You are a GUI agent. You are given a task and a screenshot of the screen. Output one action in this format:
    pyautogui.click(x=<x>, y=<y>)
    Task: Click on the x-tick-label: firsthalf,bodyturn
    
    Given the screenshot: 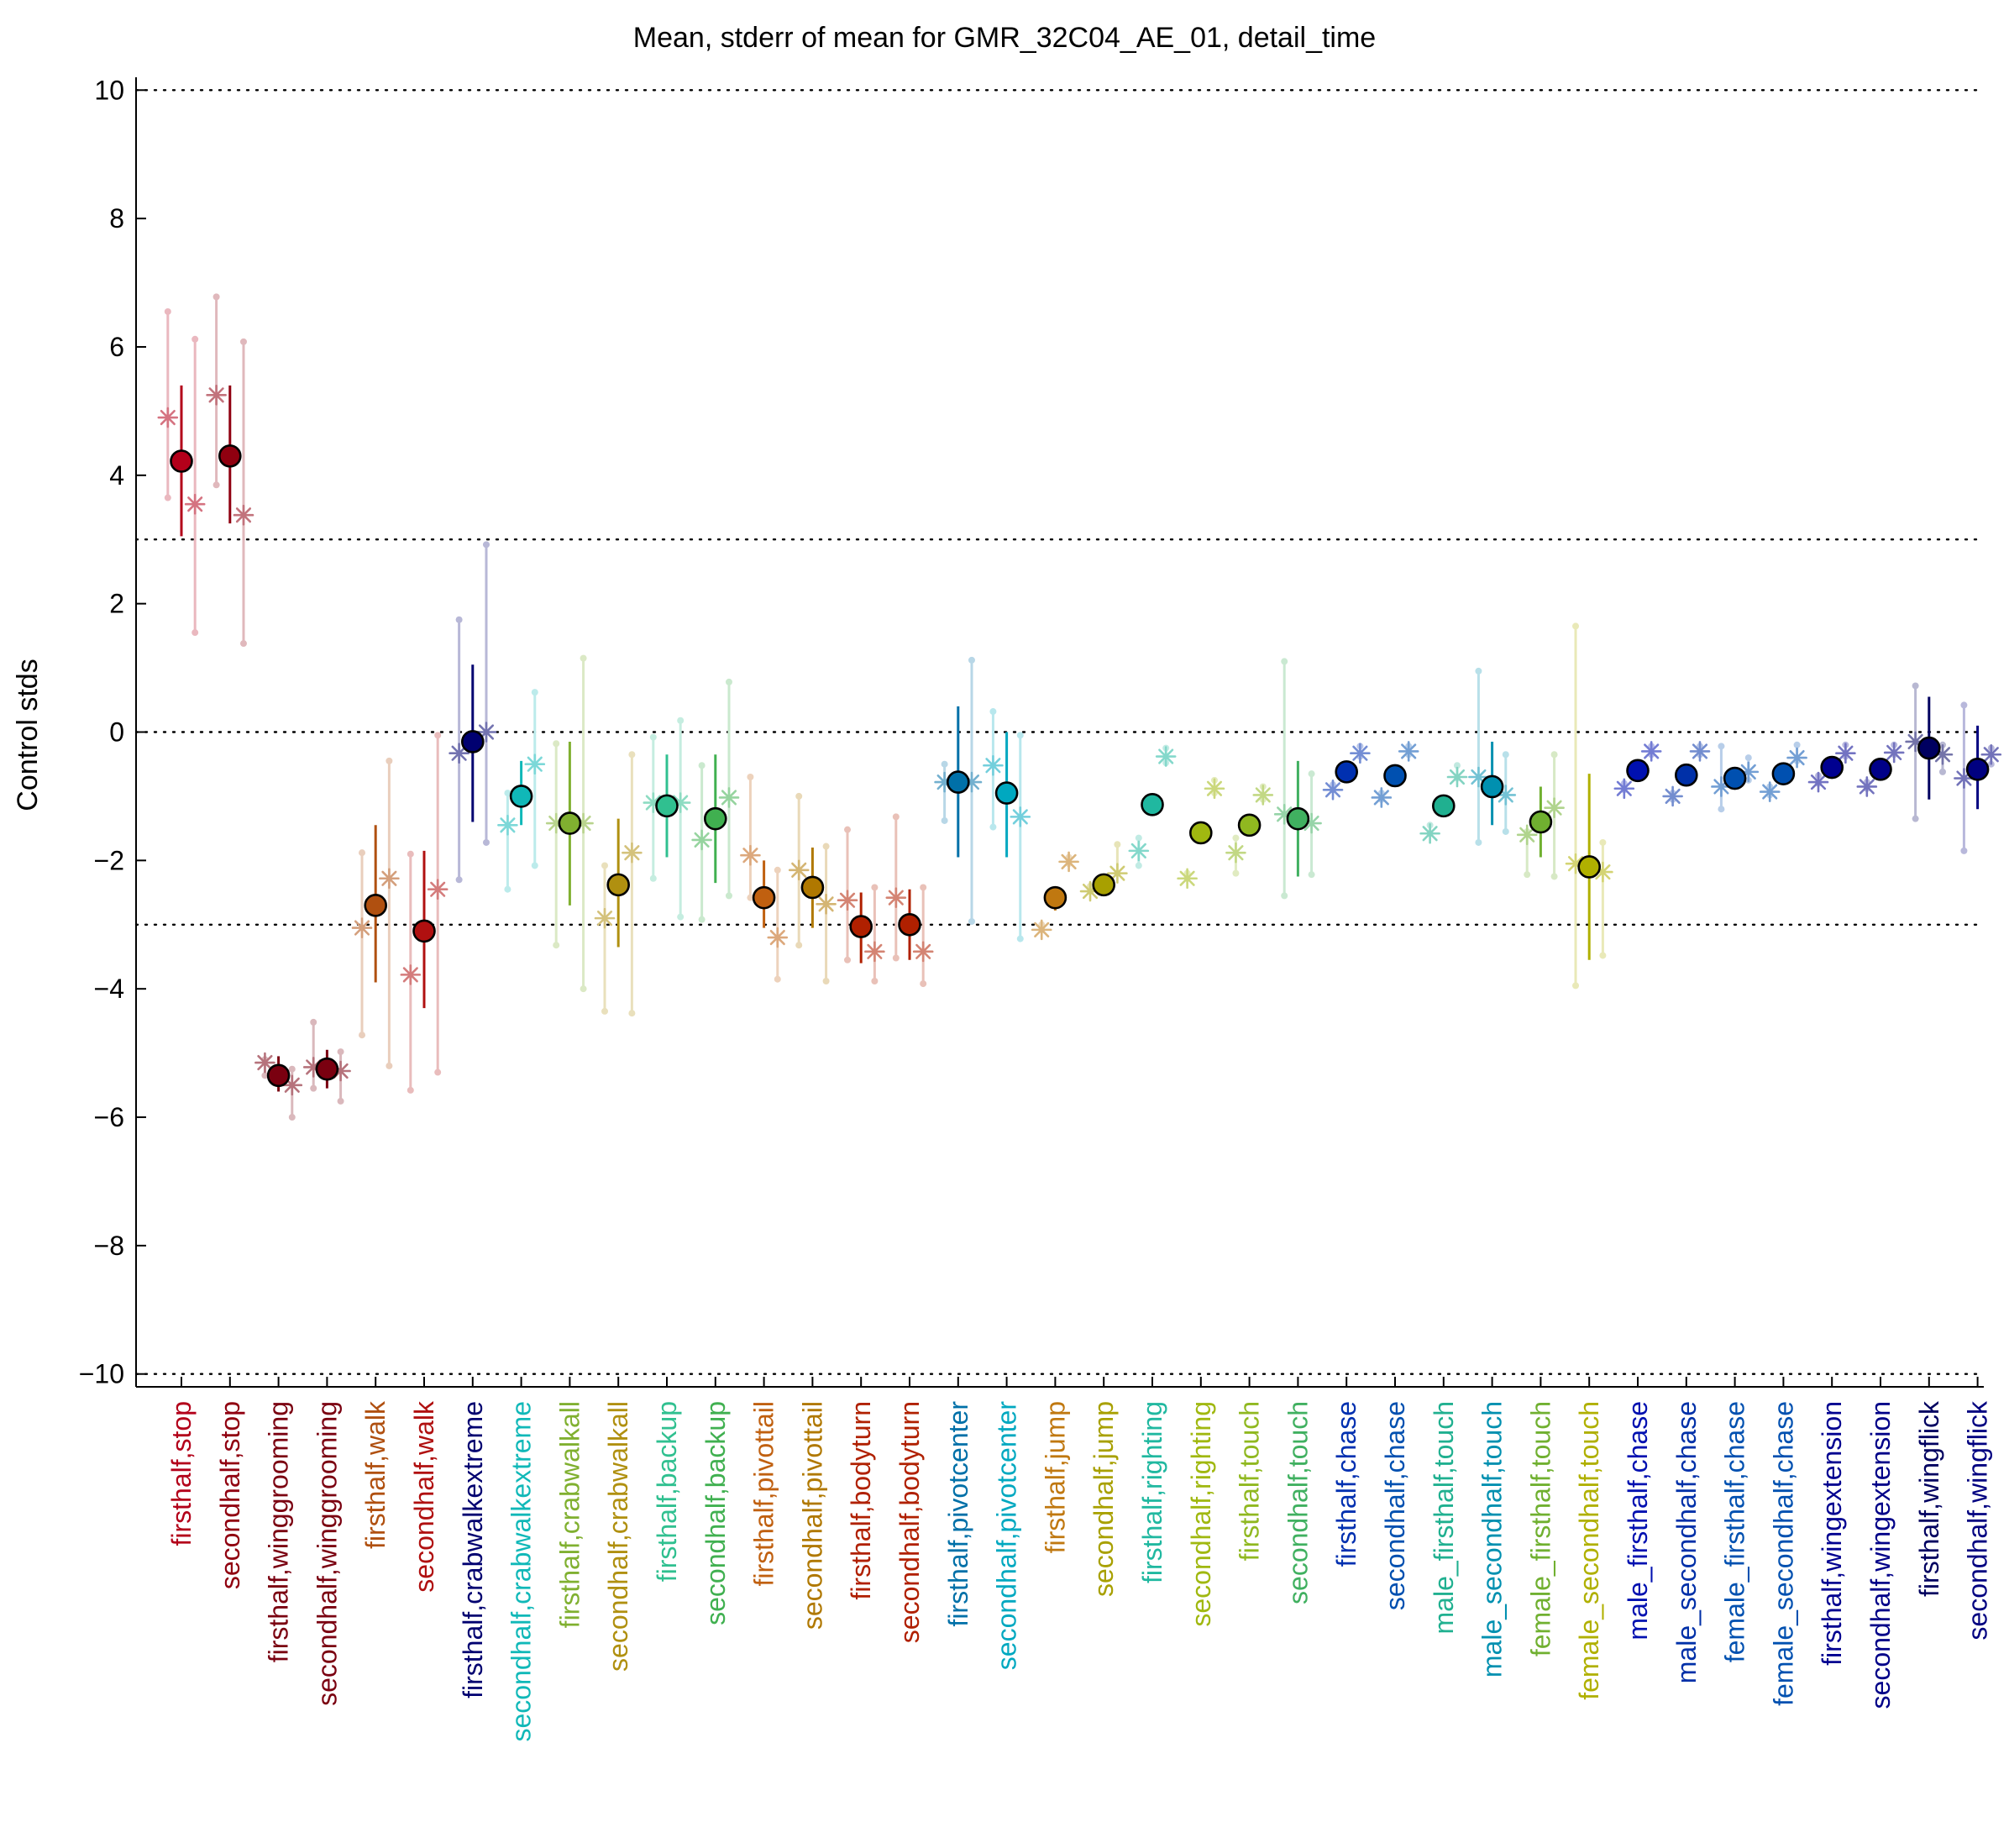 What is the action you would take?
    pyautogui.click(x=861, y=1500)
    